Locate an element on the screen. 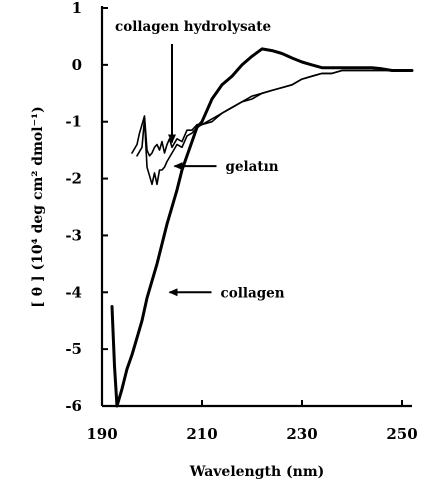  annotation-collagen: collagen is located at coordinates (253, 293).